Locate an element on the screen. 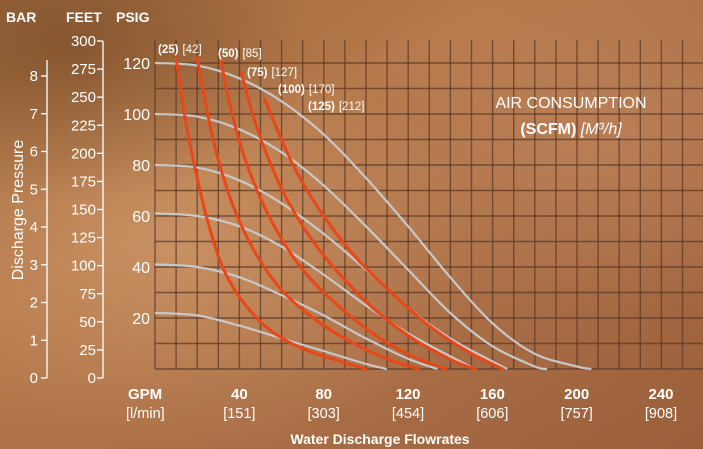 The image size is (703, 449). x-tick-lpm: [454] is located at coordinates (408, 414).